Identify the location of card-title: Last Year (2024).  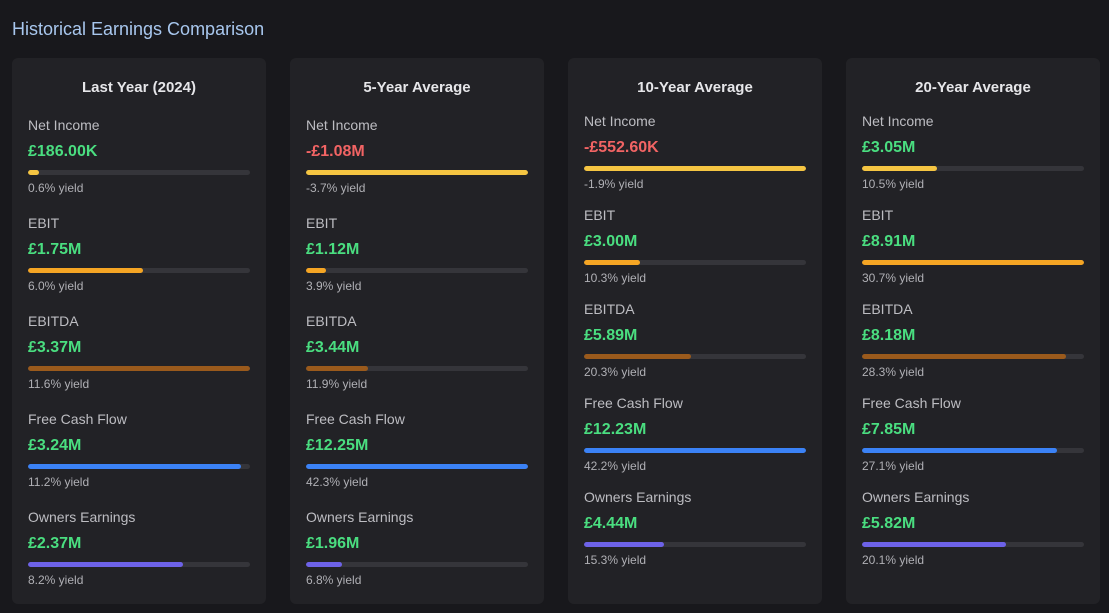
(139, 87).